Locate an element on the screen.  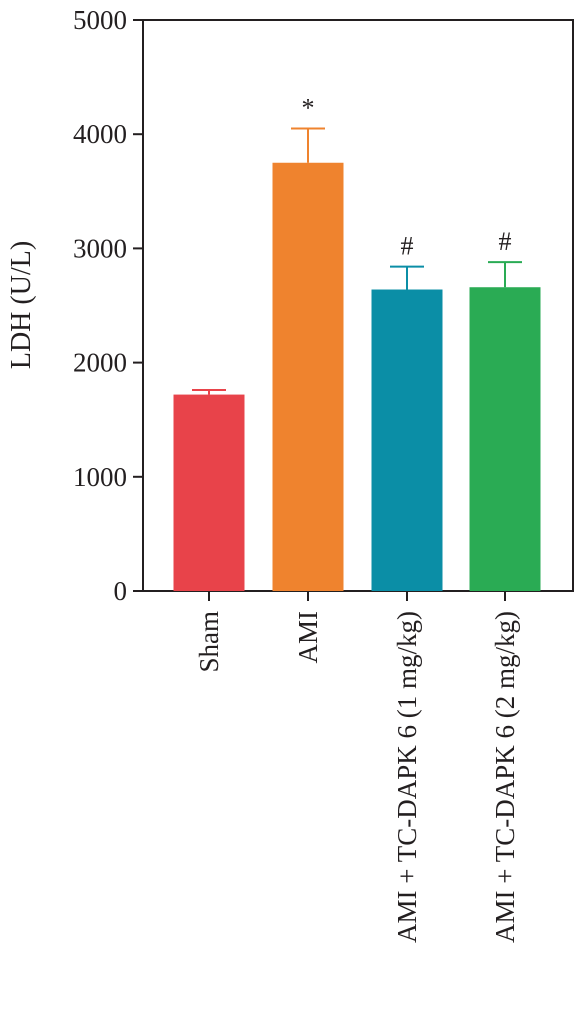
y-tick-label: 4000 is located at coordinates (100, 134).